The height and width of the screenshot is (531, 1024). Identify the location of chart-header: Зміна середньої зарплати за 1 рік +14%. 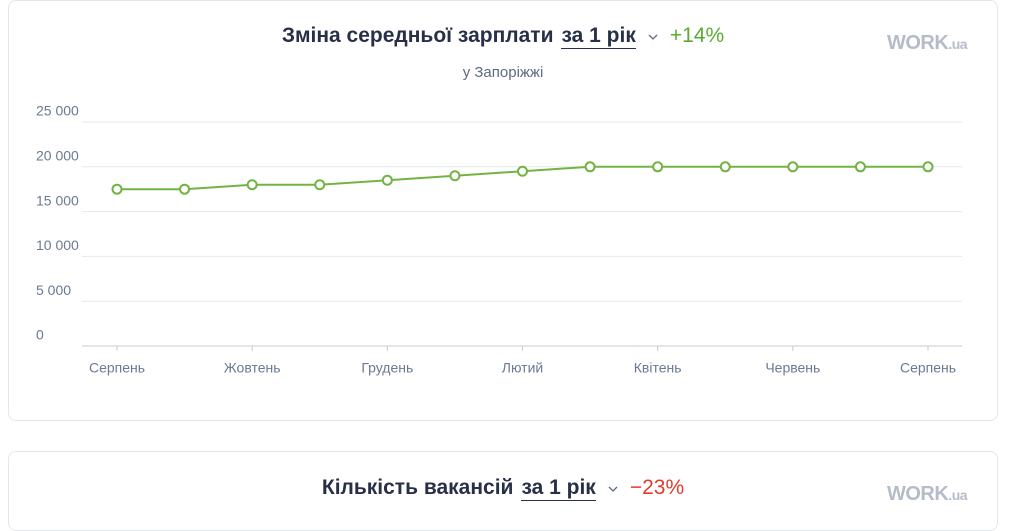
(503, 36).